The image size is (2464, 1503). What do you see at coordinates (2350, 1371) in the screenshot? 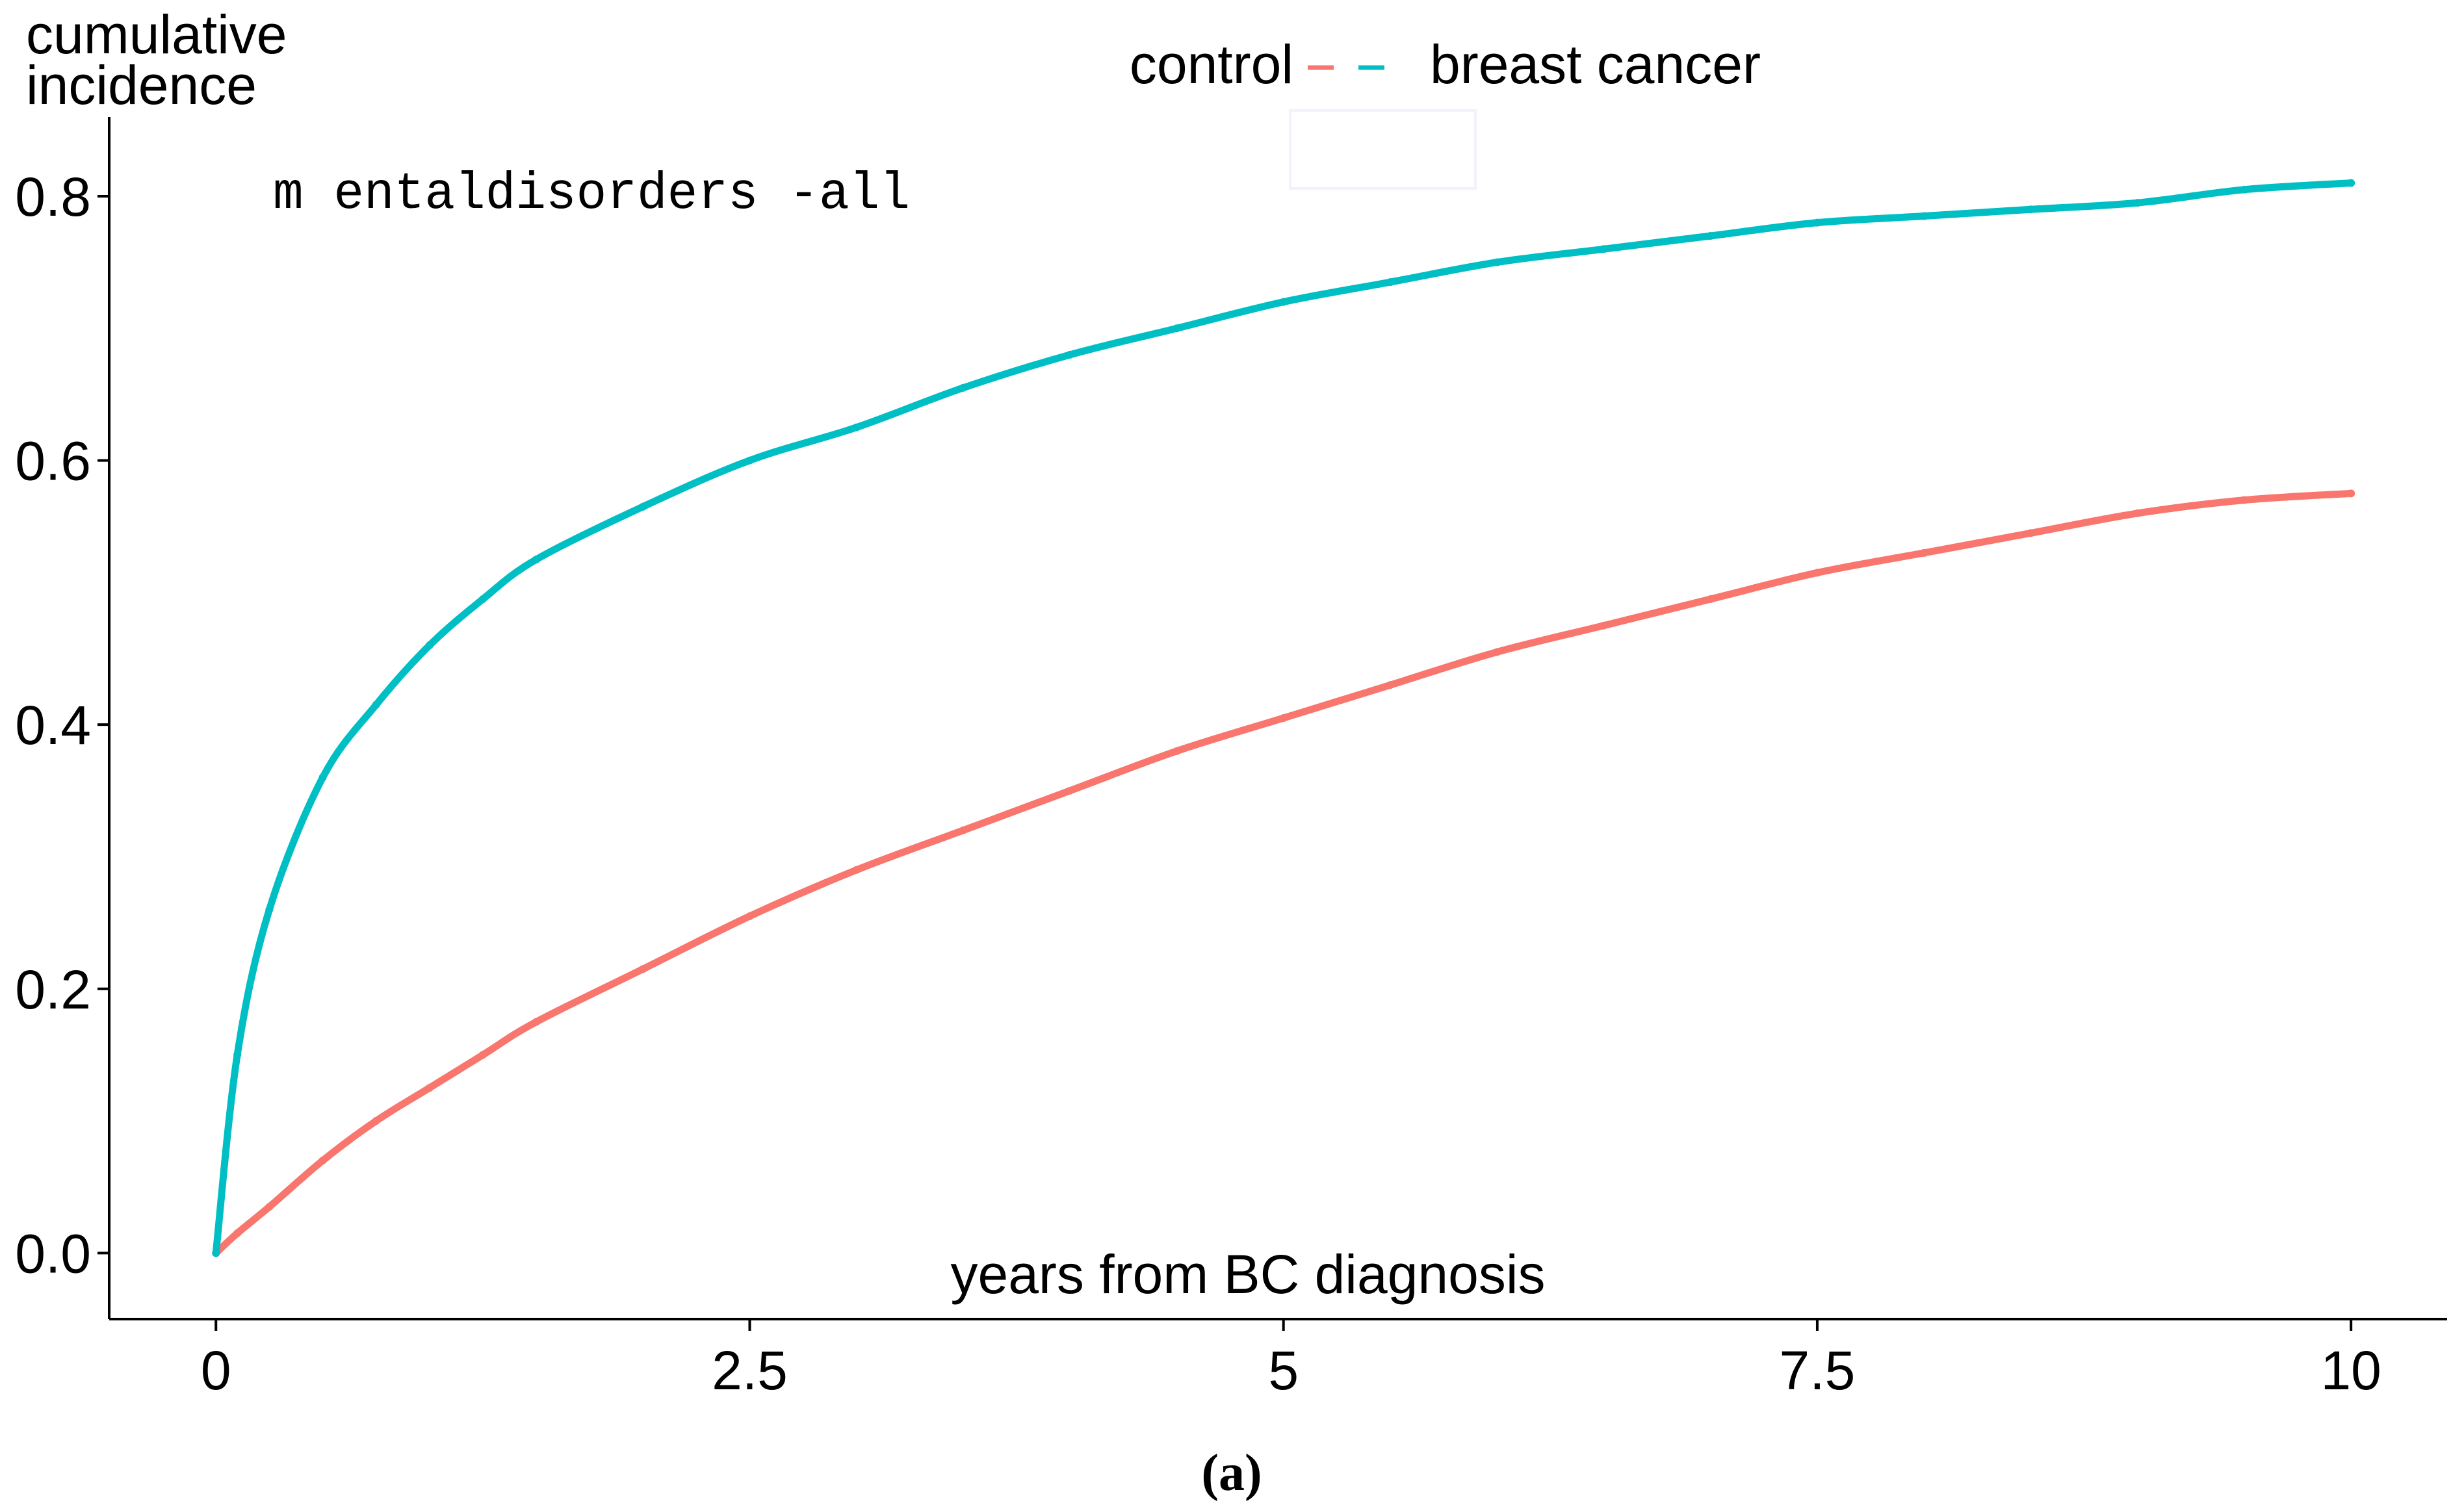
I see `x-tick-label: 10` at bounding box center [2350, 1371].